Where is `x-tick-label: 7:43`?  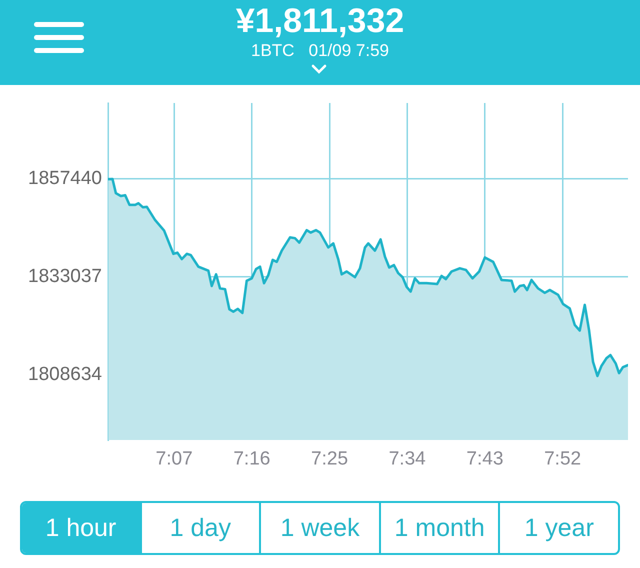
x-tick-label: 7:43 is located at coordinates (485, 459).